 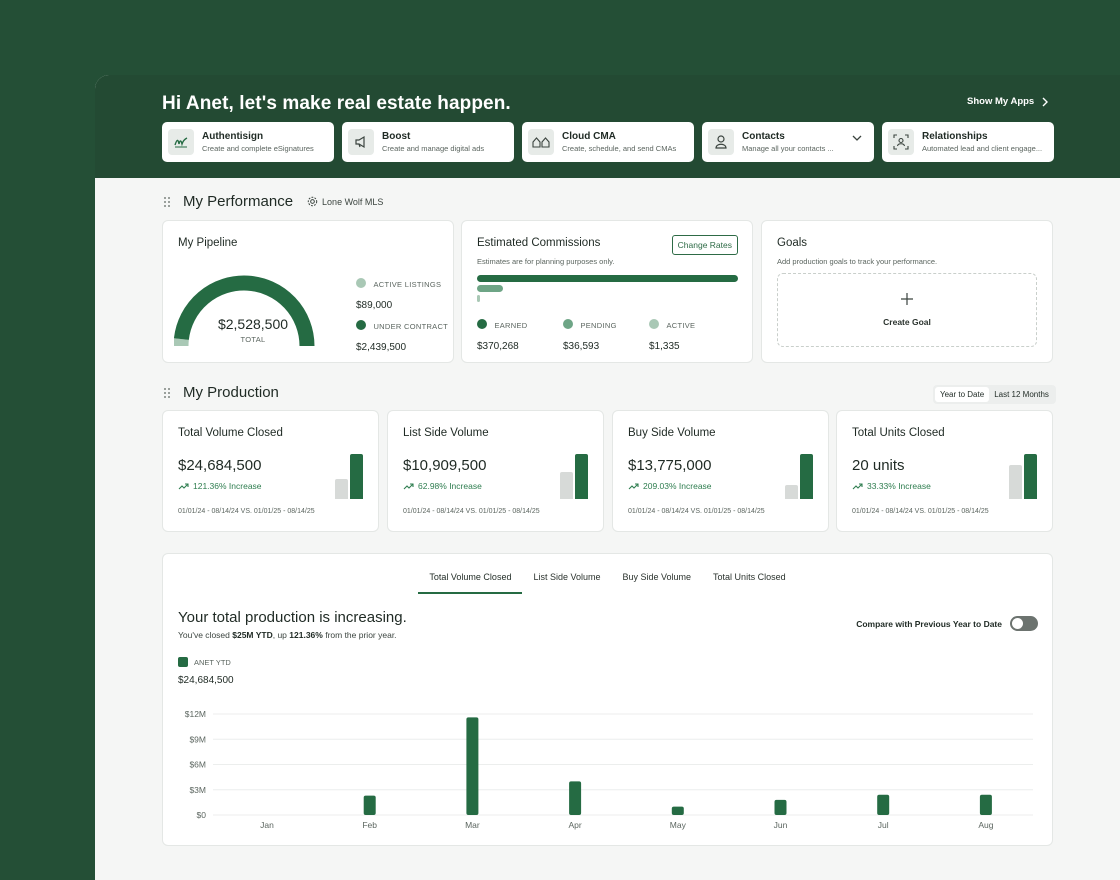 I want to click on x-tick-label: Mar, so click(x=472, y=825).